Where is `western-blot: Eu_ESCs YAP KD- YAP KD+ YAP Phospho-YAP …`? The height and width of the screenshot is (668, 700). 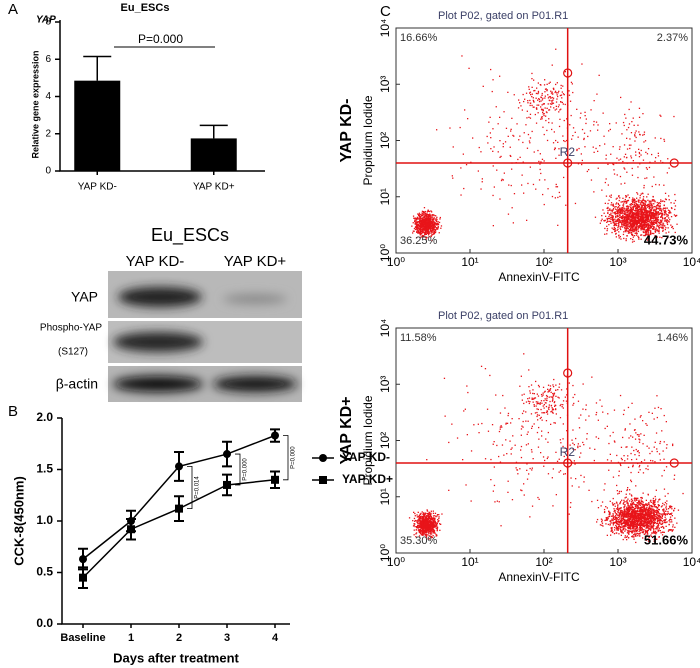
western-blot: Eu_ESCs YAP KD- YAP KD+ YAP Phospho-YAP … is located at coordinates (171, 313).